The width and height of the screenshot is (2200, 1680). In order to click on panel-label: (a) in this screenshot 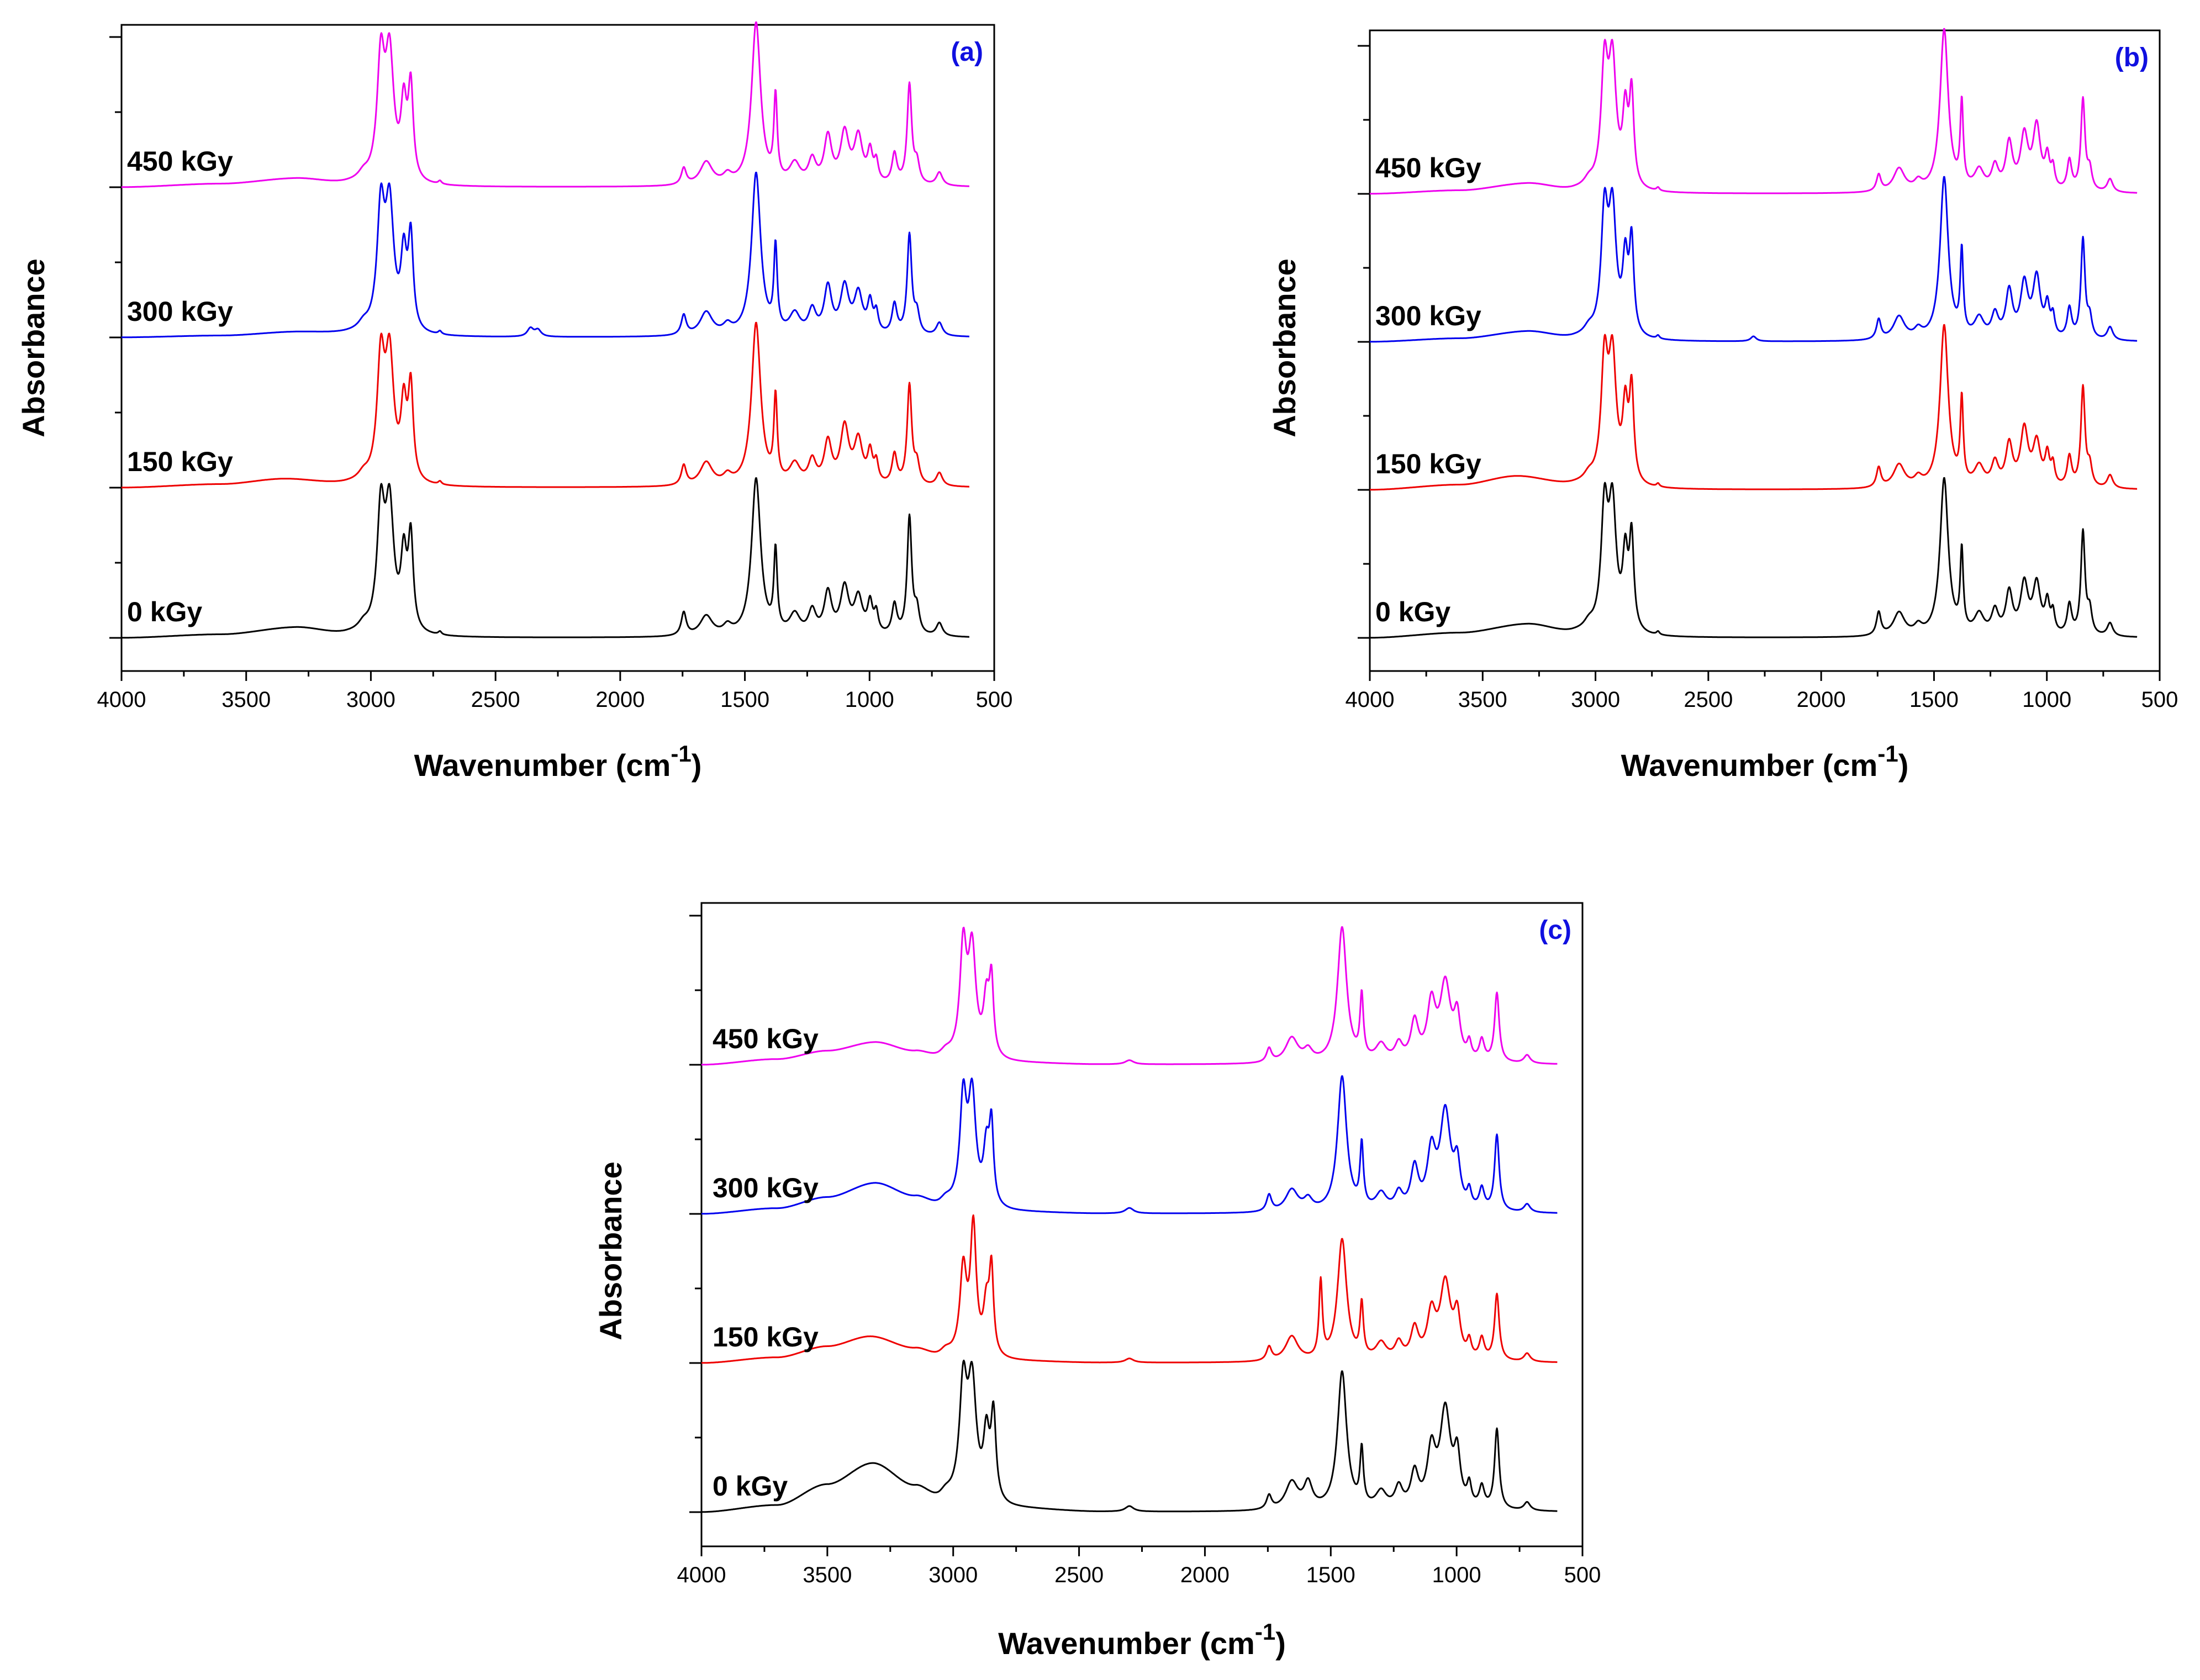, I will do `click(967, 53)`.